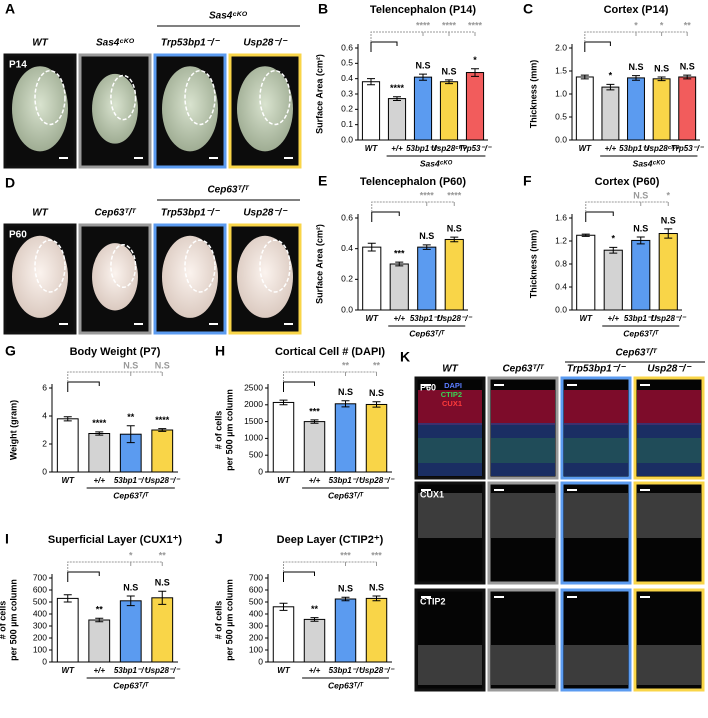  I want to click on column-label: Usp28⁻/⁻, so click(265, 43).